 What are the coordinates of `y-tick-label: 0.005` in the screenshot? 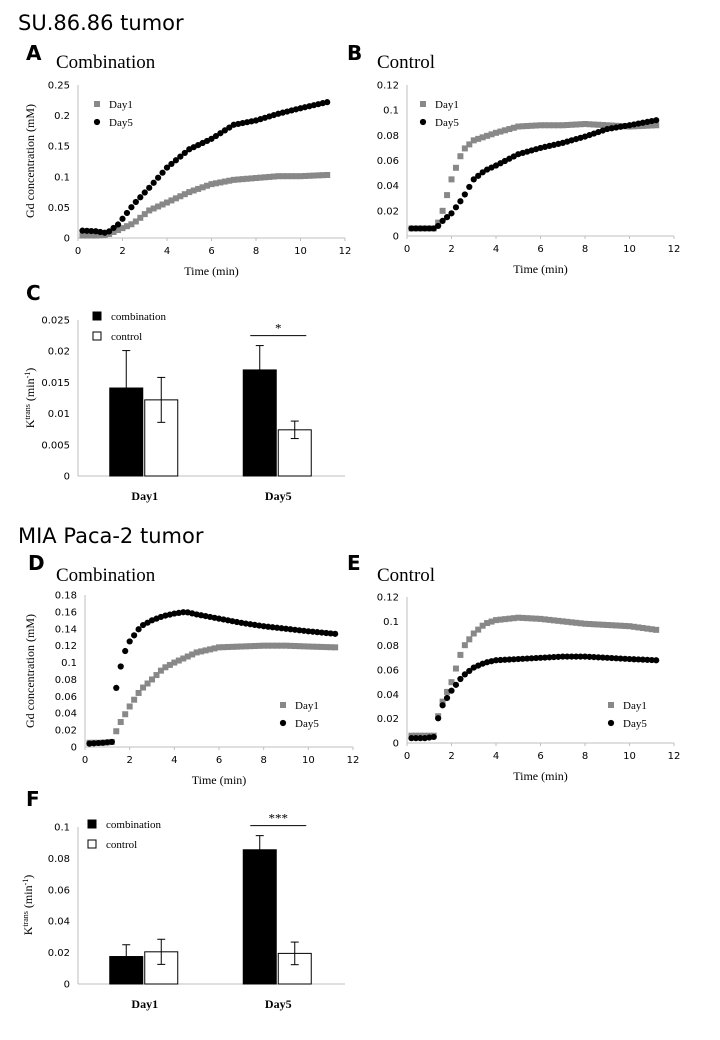 It's located at (55, 445).